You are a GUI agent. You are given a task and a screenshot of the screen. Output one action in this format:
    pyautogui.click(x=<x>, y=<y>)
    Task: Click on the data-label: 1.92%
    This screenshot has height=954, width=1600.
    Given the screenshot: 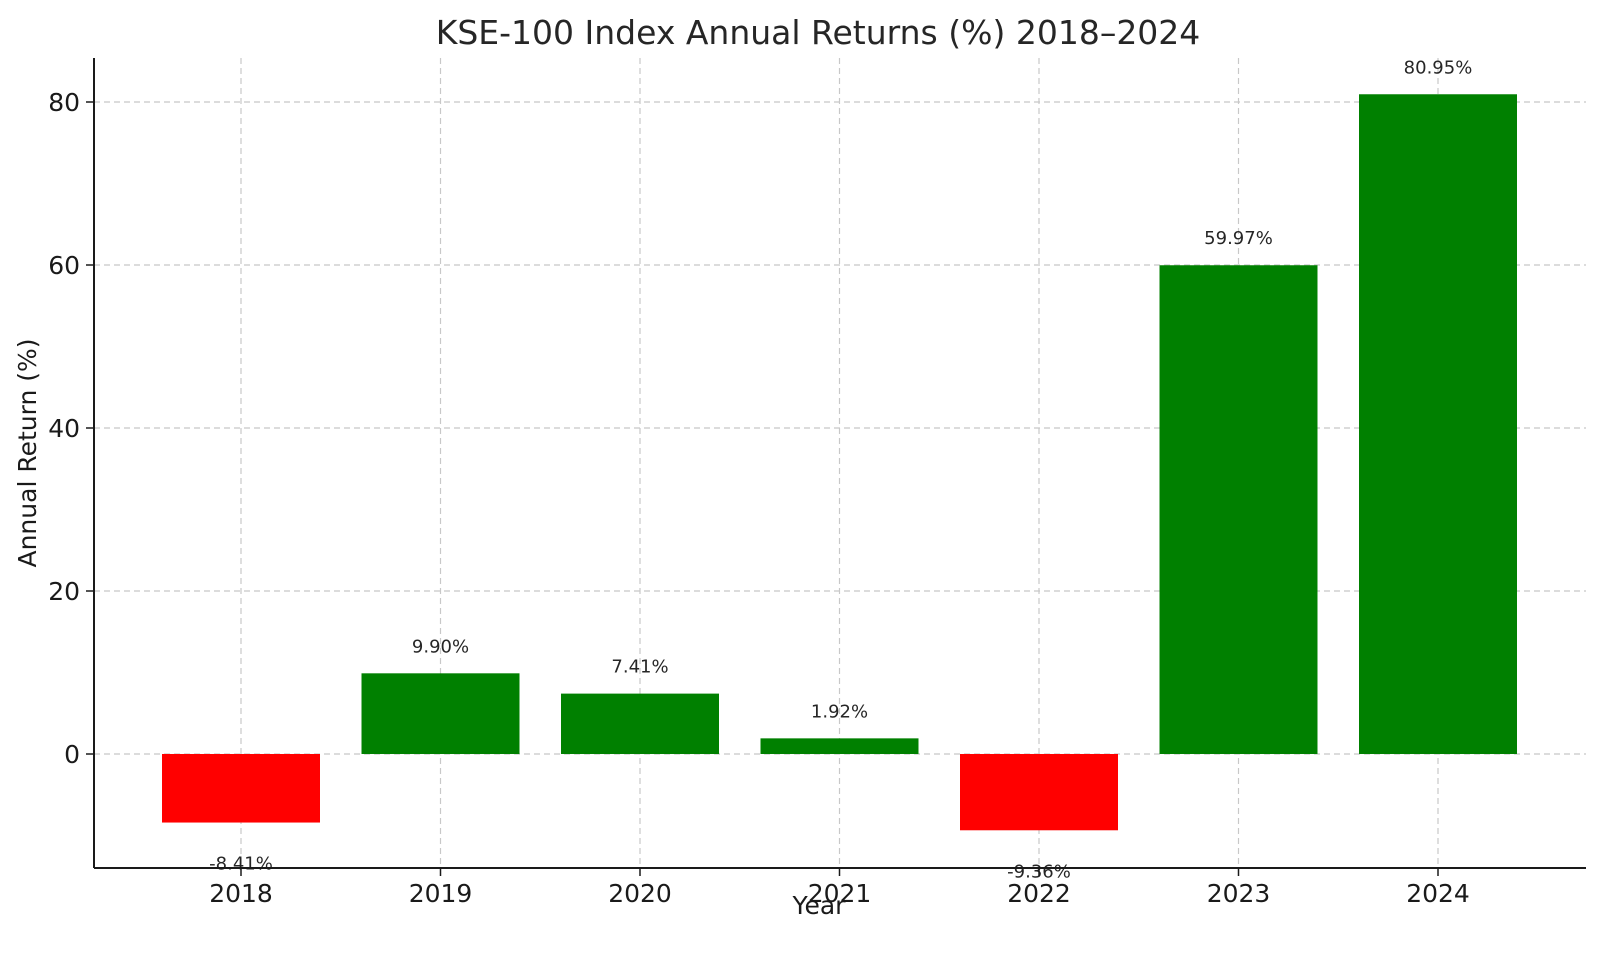 What is the action you would take?
    pyautogui.click(x=839, y=711)
    